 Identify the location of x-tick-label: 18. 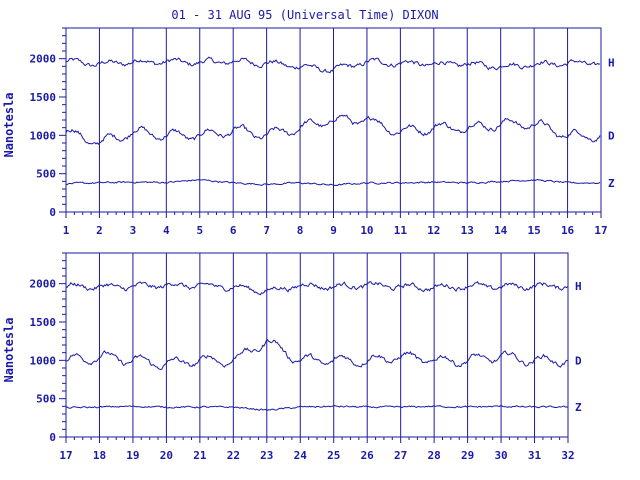
(99, 455).